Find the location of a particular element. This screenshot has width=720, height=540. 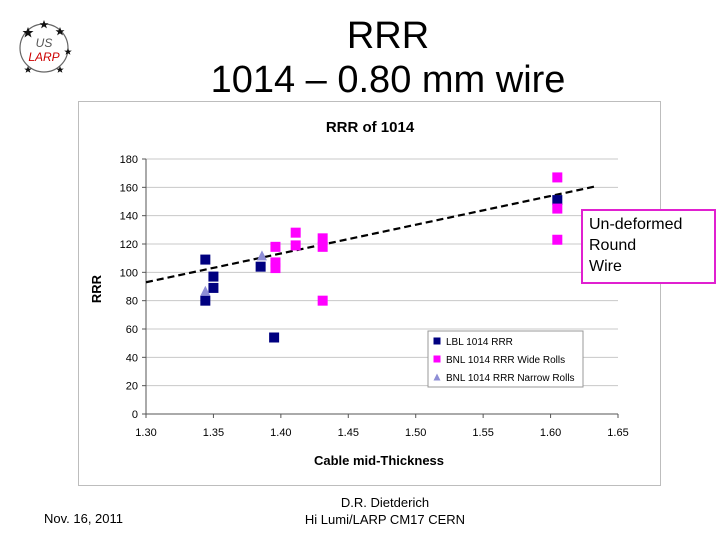

x-tick-label: 1.40 is located at coordinates (280, 433).